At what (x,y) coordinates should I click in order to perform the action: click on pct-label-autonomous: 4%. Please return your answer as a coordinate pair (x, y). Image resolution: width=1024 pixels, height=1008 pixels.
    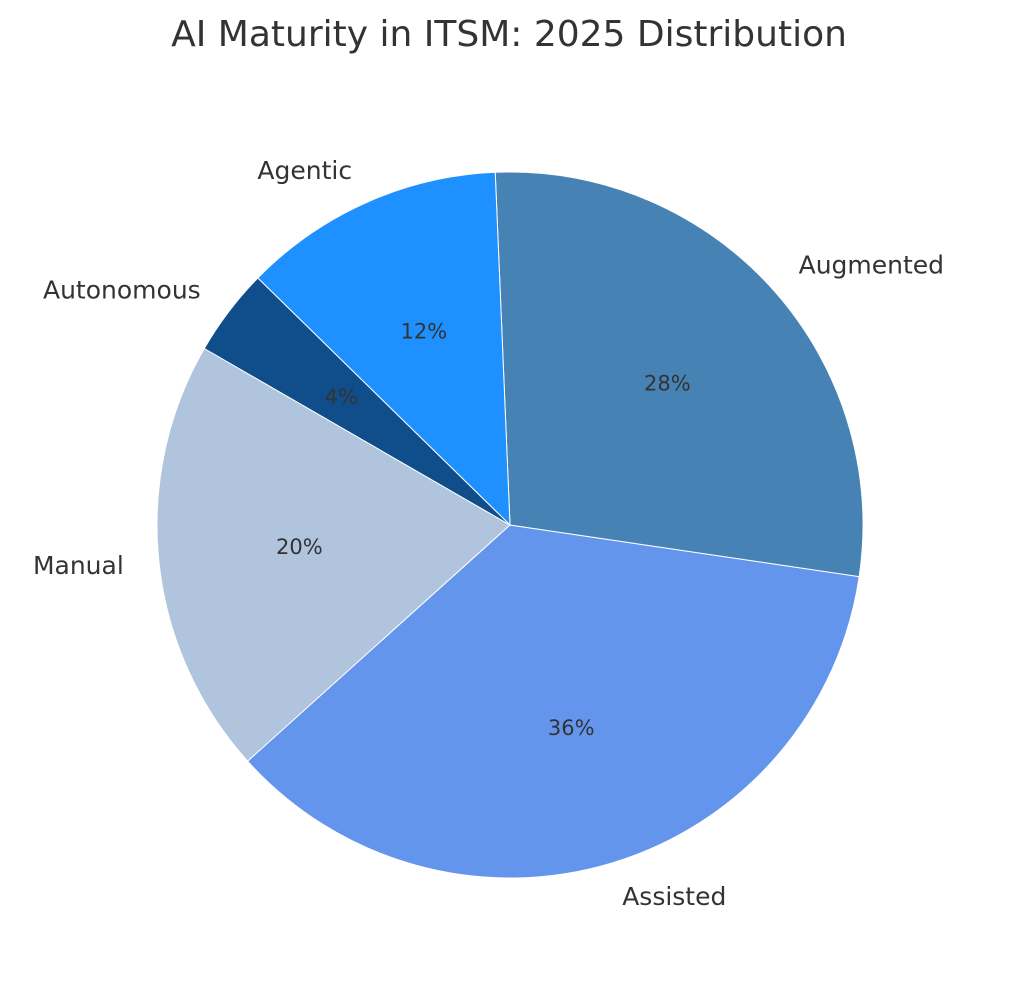
    Looking at the image, I should click on (341, 397).